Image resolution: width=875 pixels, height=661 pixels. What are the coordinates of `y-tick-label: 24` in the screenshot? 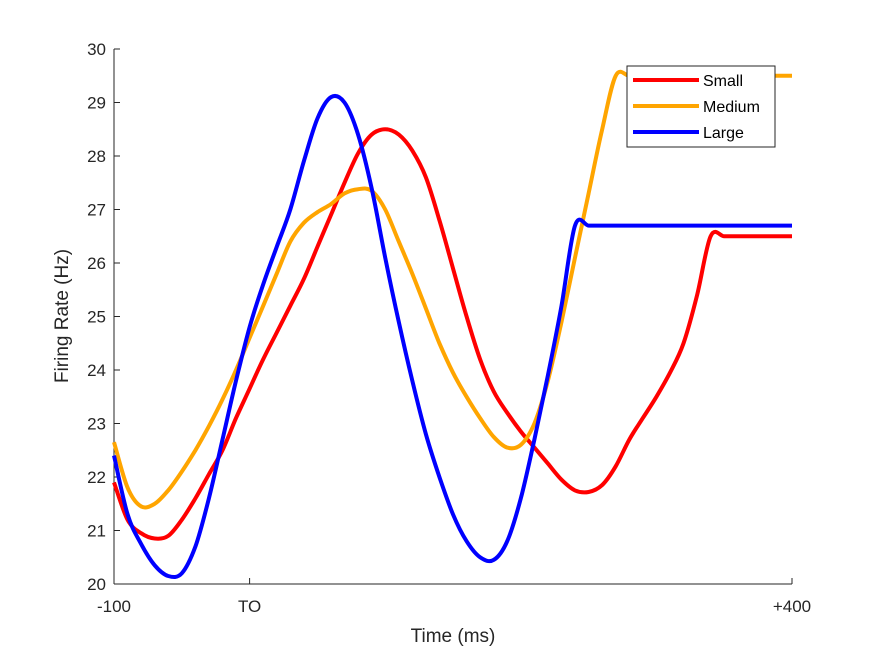 It's located at (96, 370).